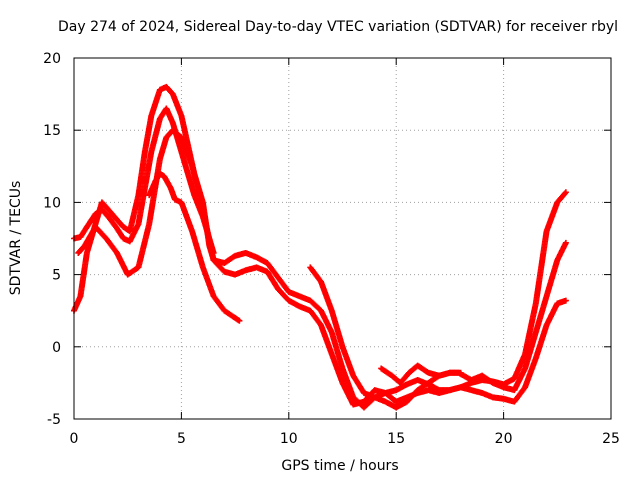 The width and height of the screenshot is (640, 480). I want to click on x-tick-label: 5, so click(181, 439).